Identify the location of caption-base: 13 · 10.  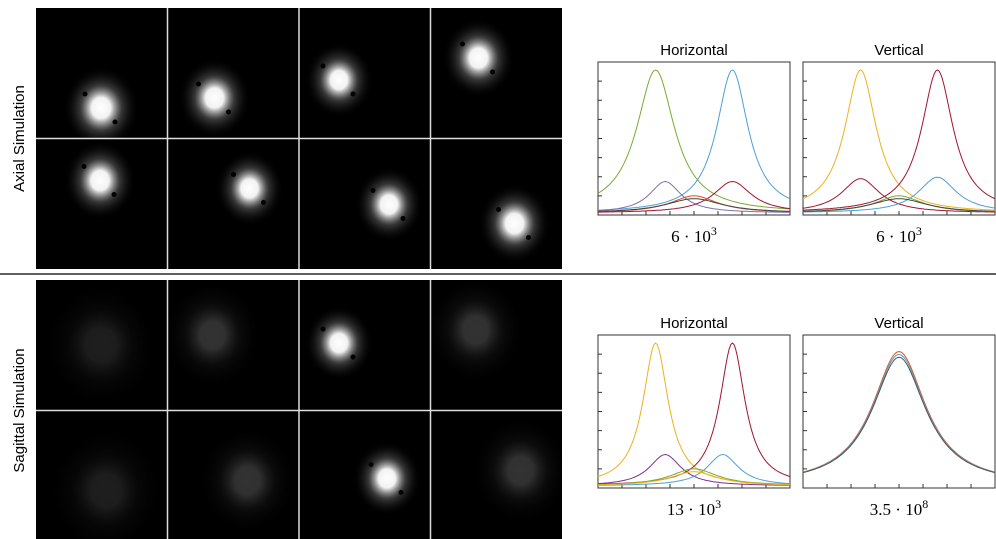
(691, 509).